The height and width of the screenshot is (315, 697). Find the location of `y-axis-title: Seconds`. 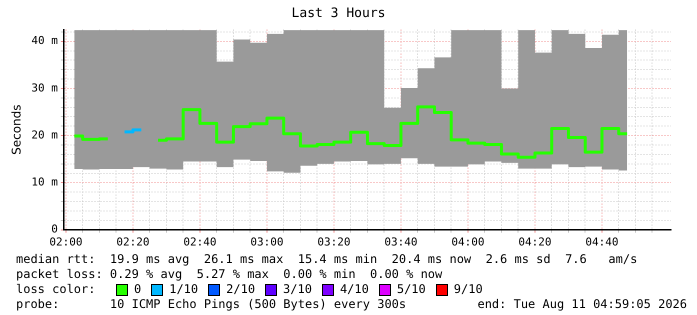

y-axis-title: Seconds is located at coordinates (16, 129).